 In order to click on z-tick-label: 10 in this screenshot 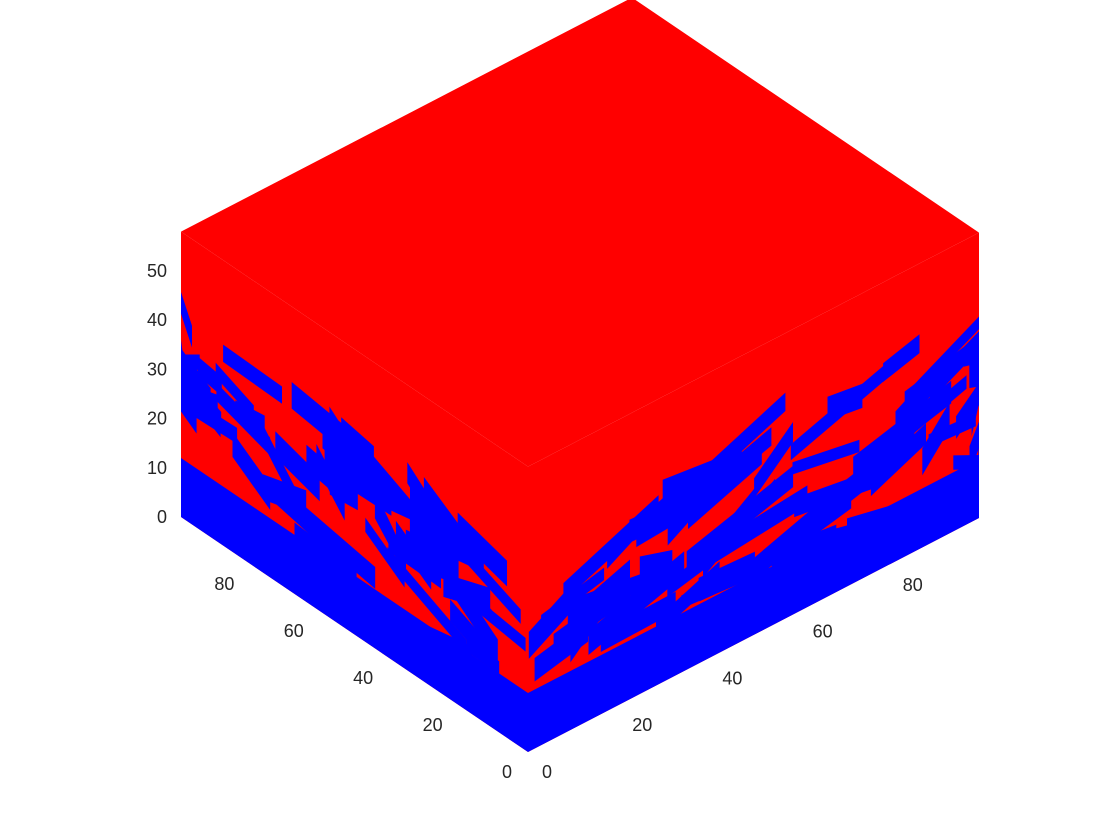, I will do `click(157, 468)`.